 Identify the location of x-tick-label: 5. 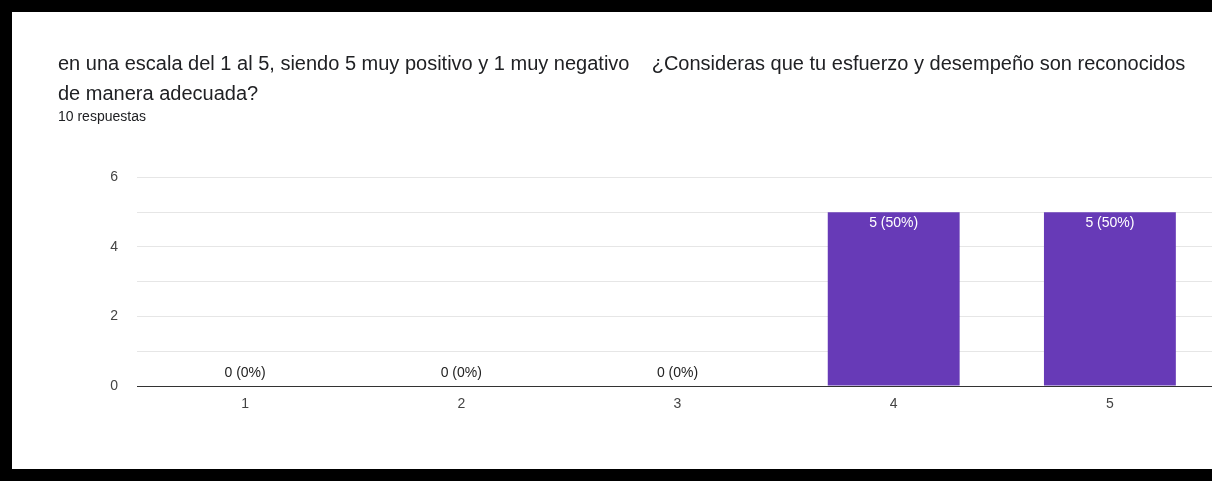
(1110, 403).